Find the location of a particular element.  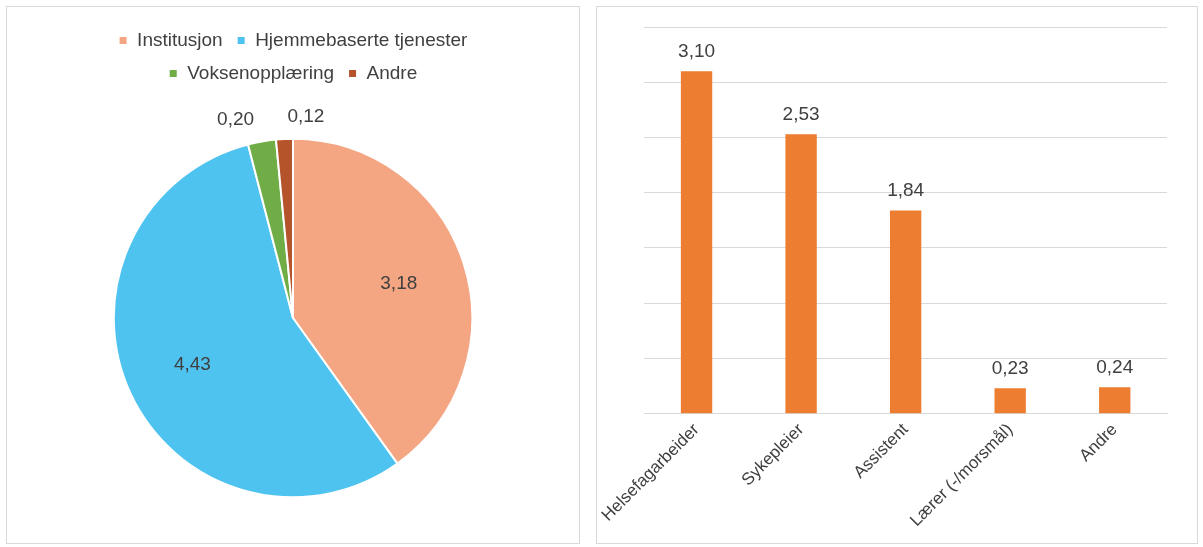

legend-label: Andre is located at coordinates (392, 72).